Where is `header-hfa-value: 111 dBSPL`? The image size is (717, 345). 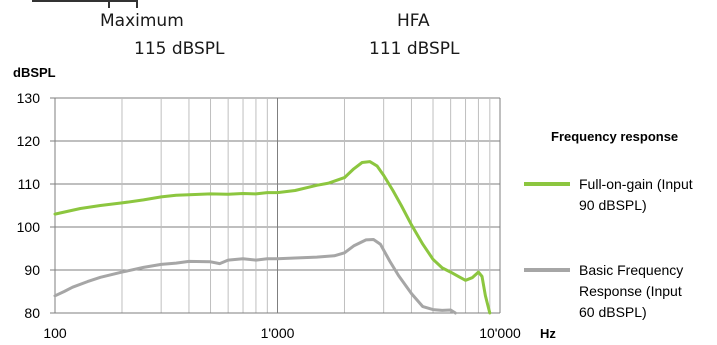
header-hfa-value: 111 dBSPL is located at coordinates (414, 49).